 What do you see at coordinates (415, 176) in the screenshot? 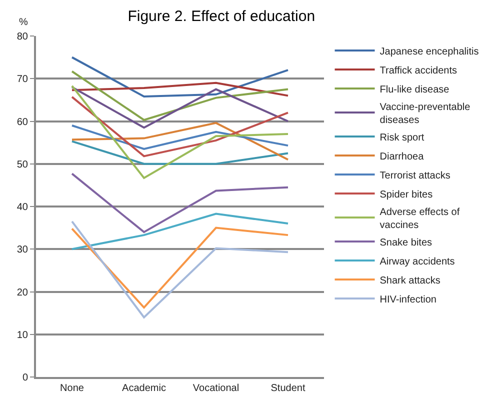
I see `legend-label: Terrorist attacks` at bounding box center [415, 176].